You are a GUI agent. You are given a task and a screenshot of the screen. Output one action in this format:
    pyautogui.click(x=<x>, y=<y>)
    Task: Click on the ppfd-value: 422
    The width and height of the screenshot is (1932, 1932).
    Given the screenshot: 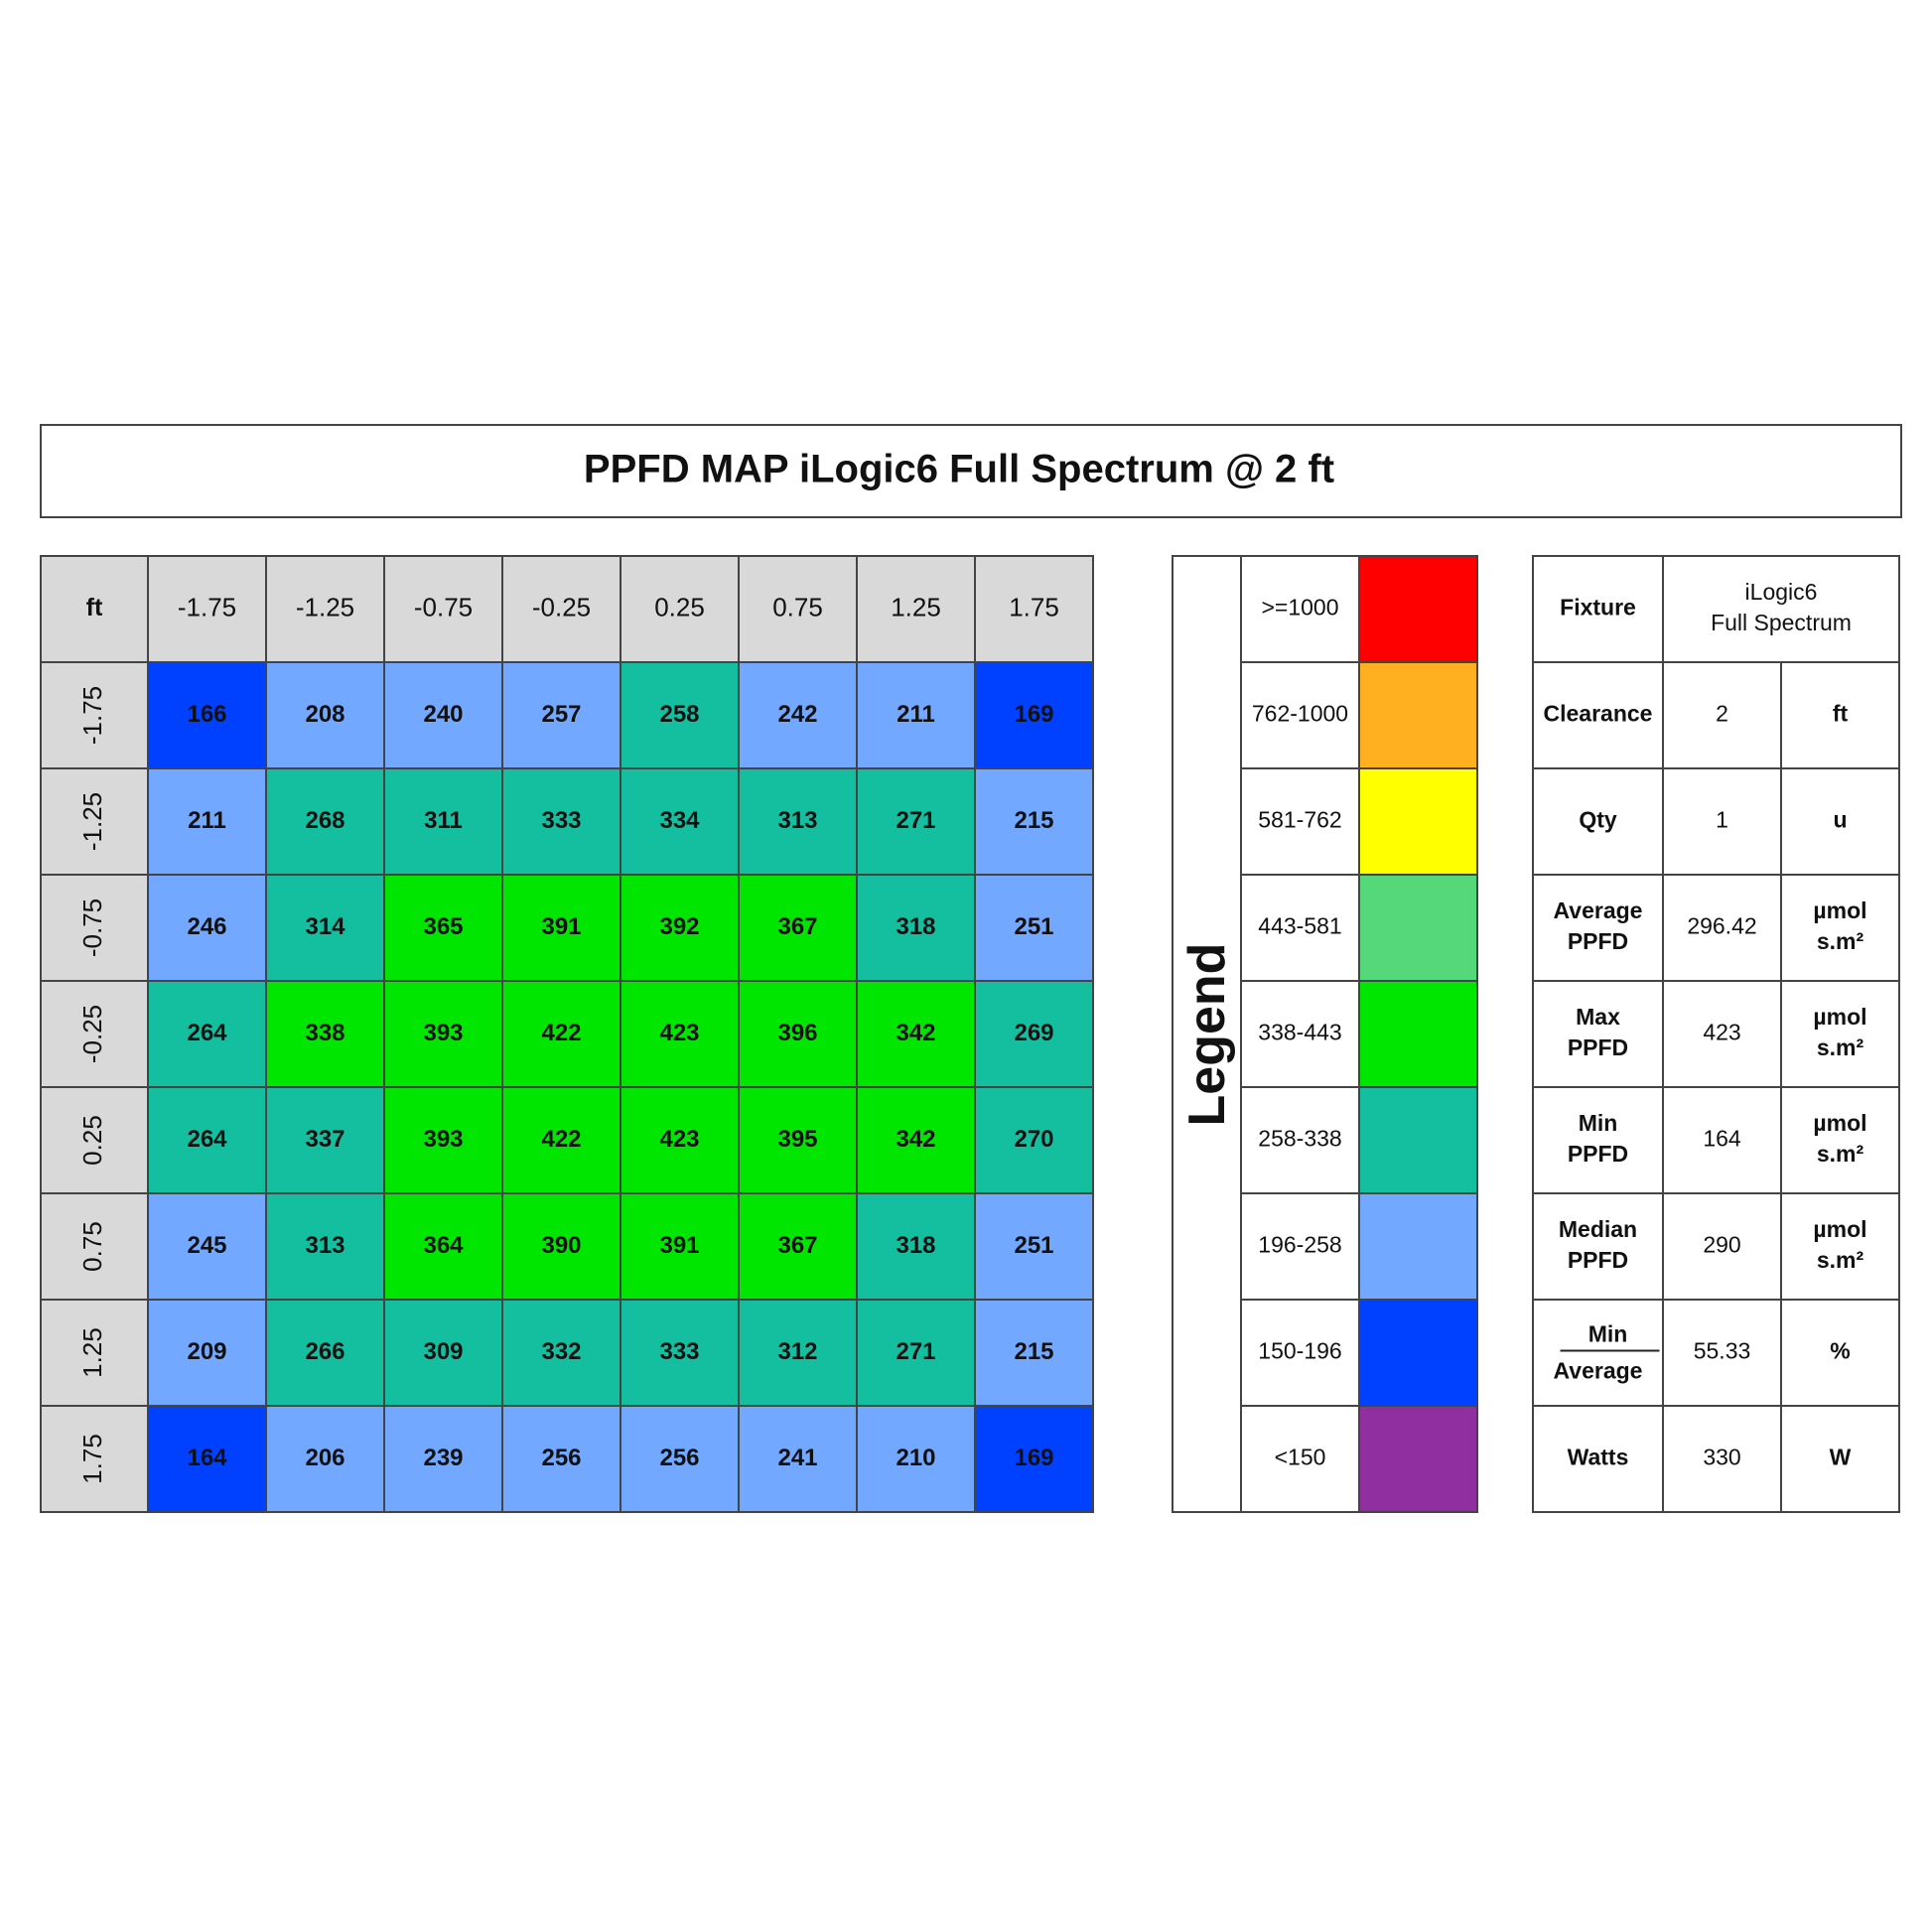 What is the action you would take?
    pyautogui.click(x=561, y=1033)
    